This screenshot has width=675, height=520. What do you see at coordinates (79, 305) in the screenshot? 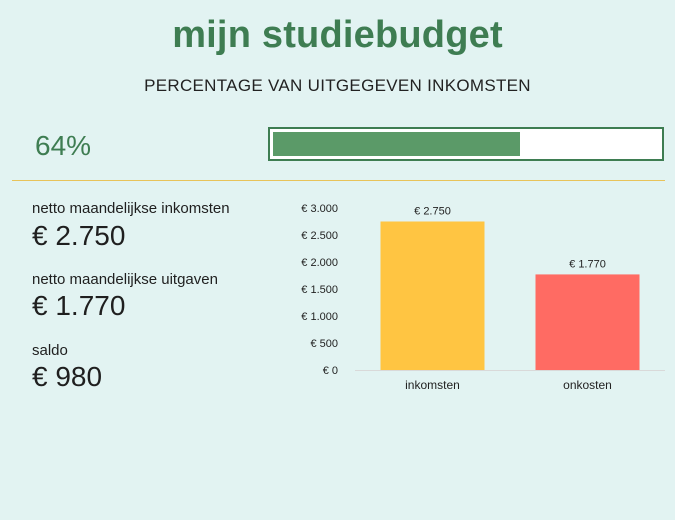
I see `expenses-value: € 1.770` at bounding box center [79, 305].